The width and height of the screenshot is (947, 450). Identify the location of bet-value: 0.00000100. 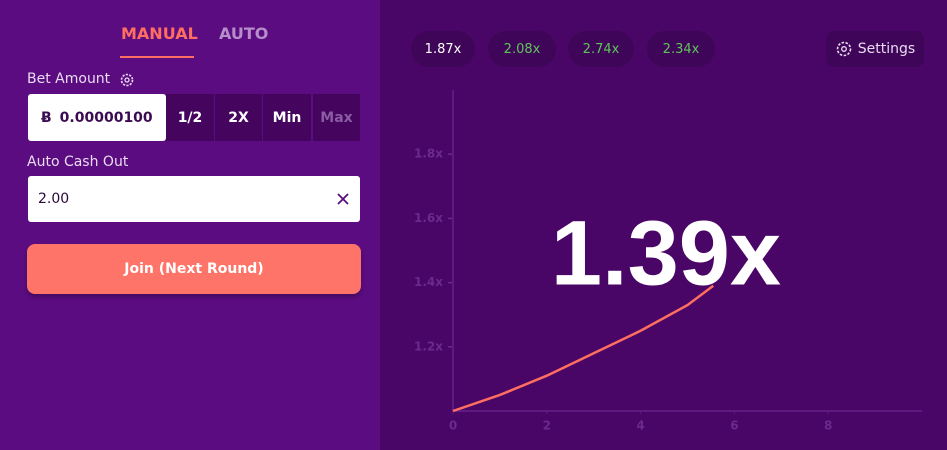
(106, 117).